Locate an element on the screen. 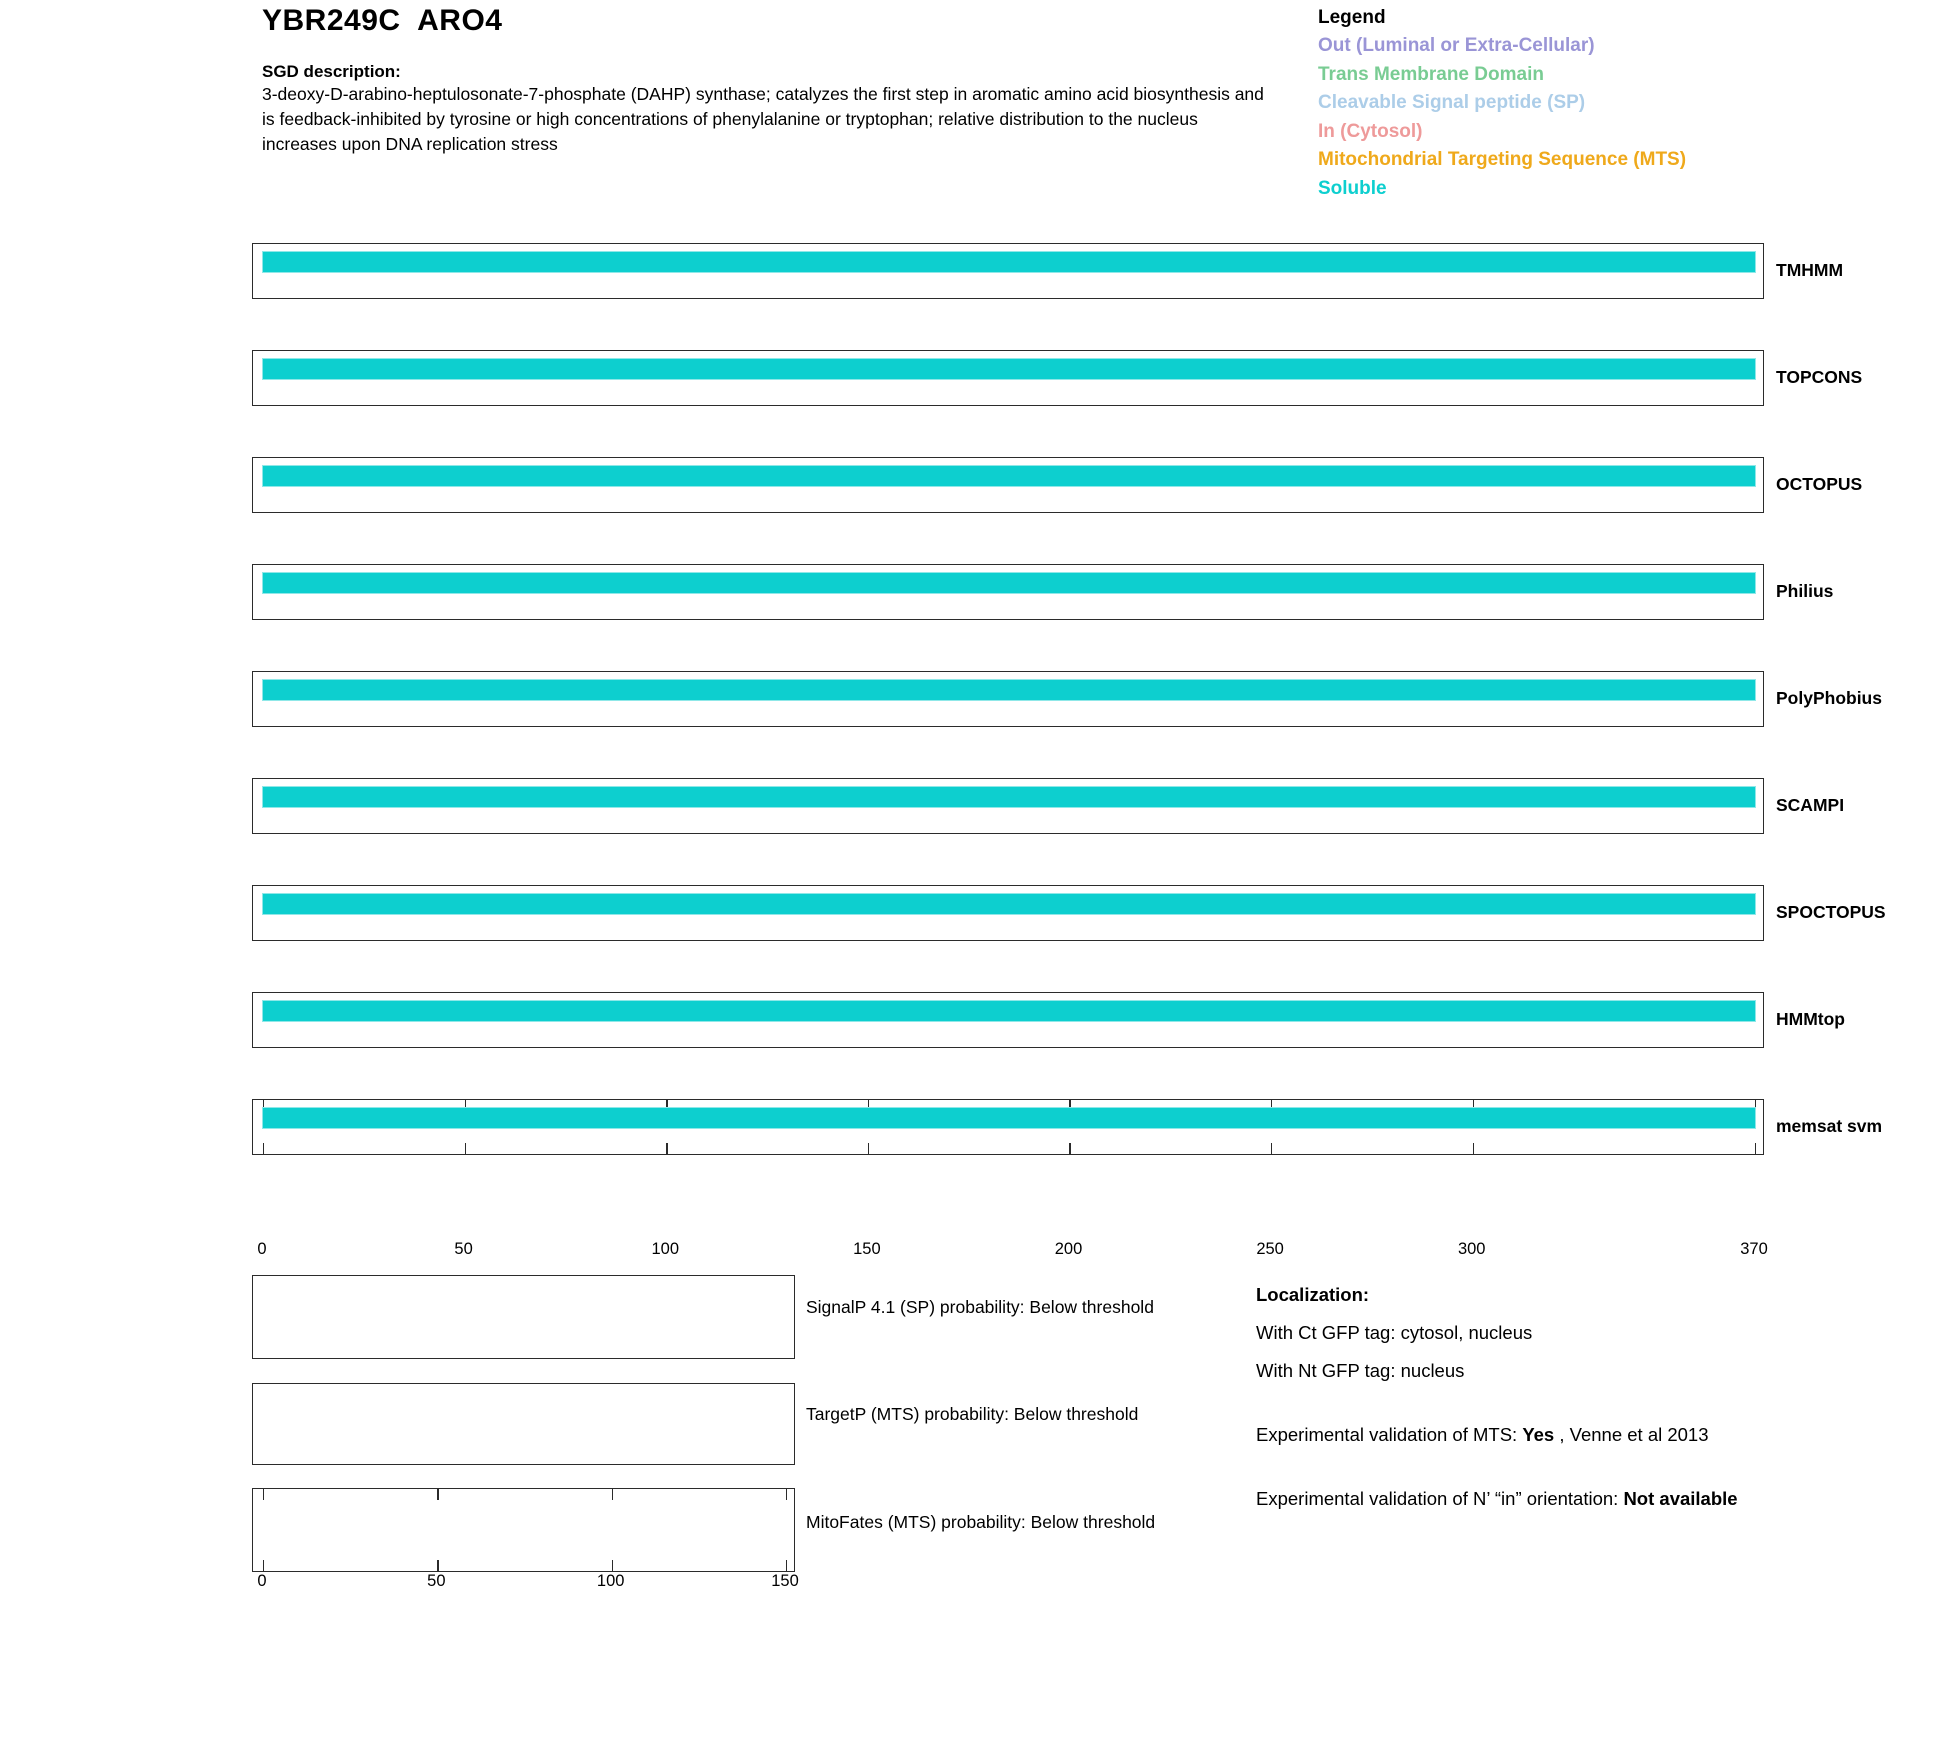  mitofates-axis: 0 50 100 150 is located at coordinates (525, 1583).